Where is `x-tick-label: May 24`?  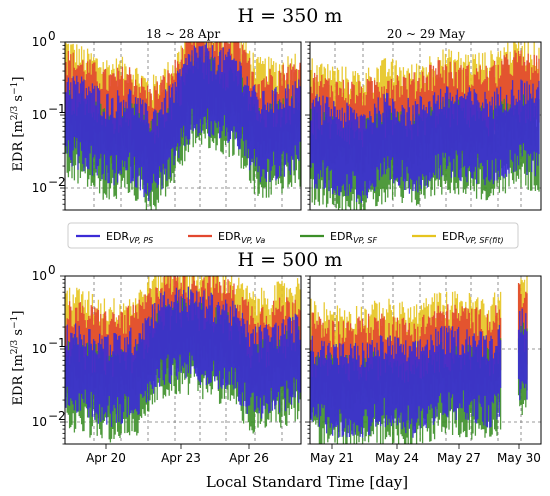
x-tick-label: May 24 is located at coordinates (397, 458).